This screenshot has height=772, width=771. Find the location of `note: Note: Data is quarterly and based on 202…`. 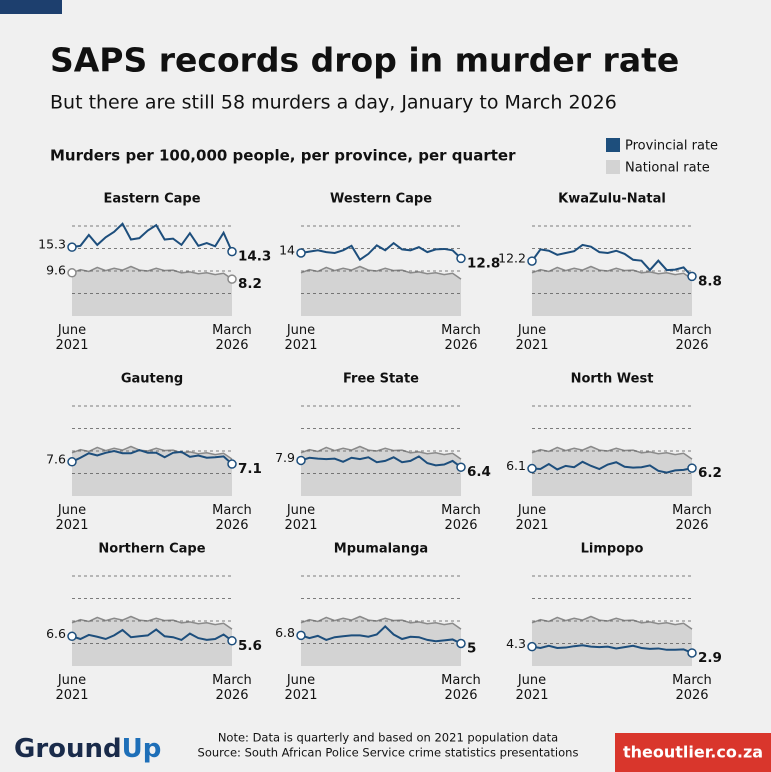

note: Note: Data is quarterly and based on 202… is located at coordinates (388, 738).